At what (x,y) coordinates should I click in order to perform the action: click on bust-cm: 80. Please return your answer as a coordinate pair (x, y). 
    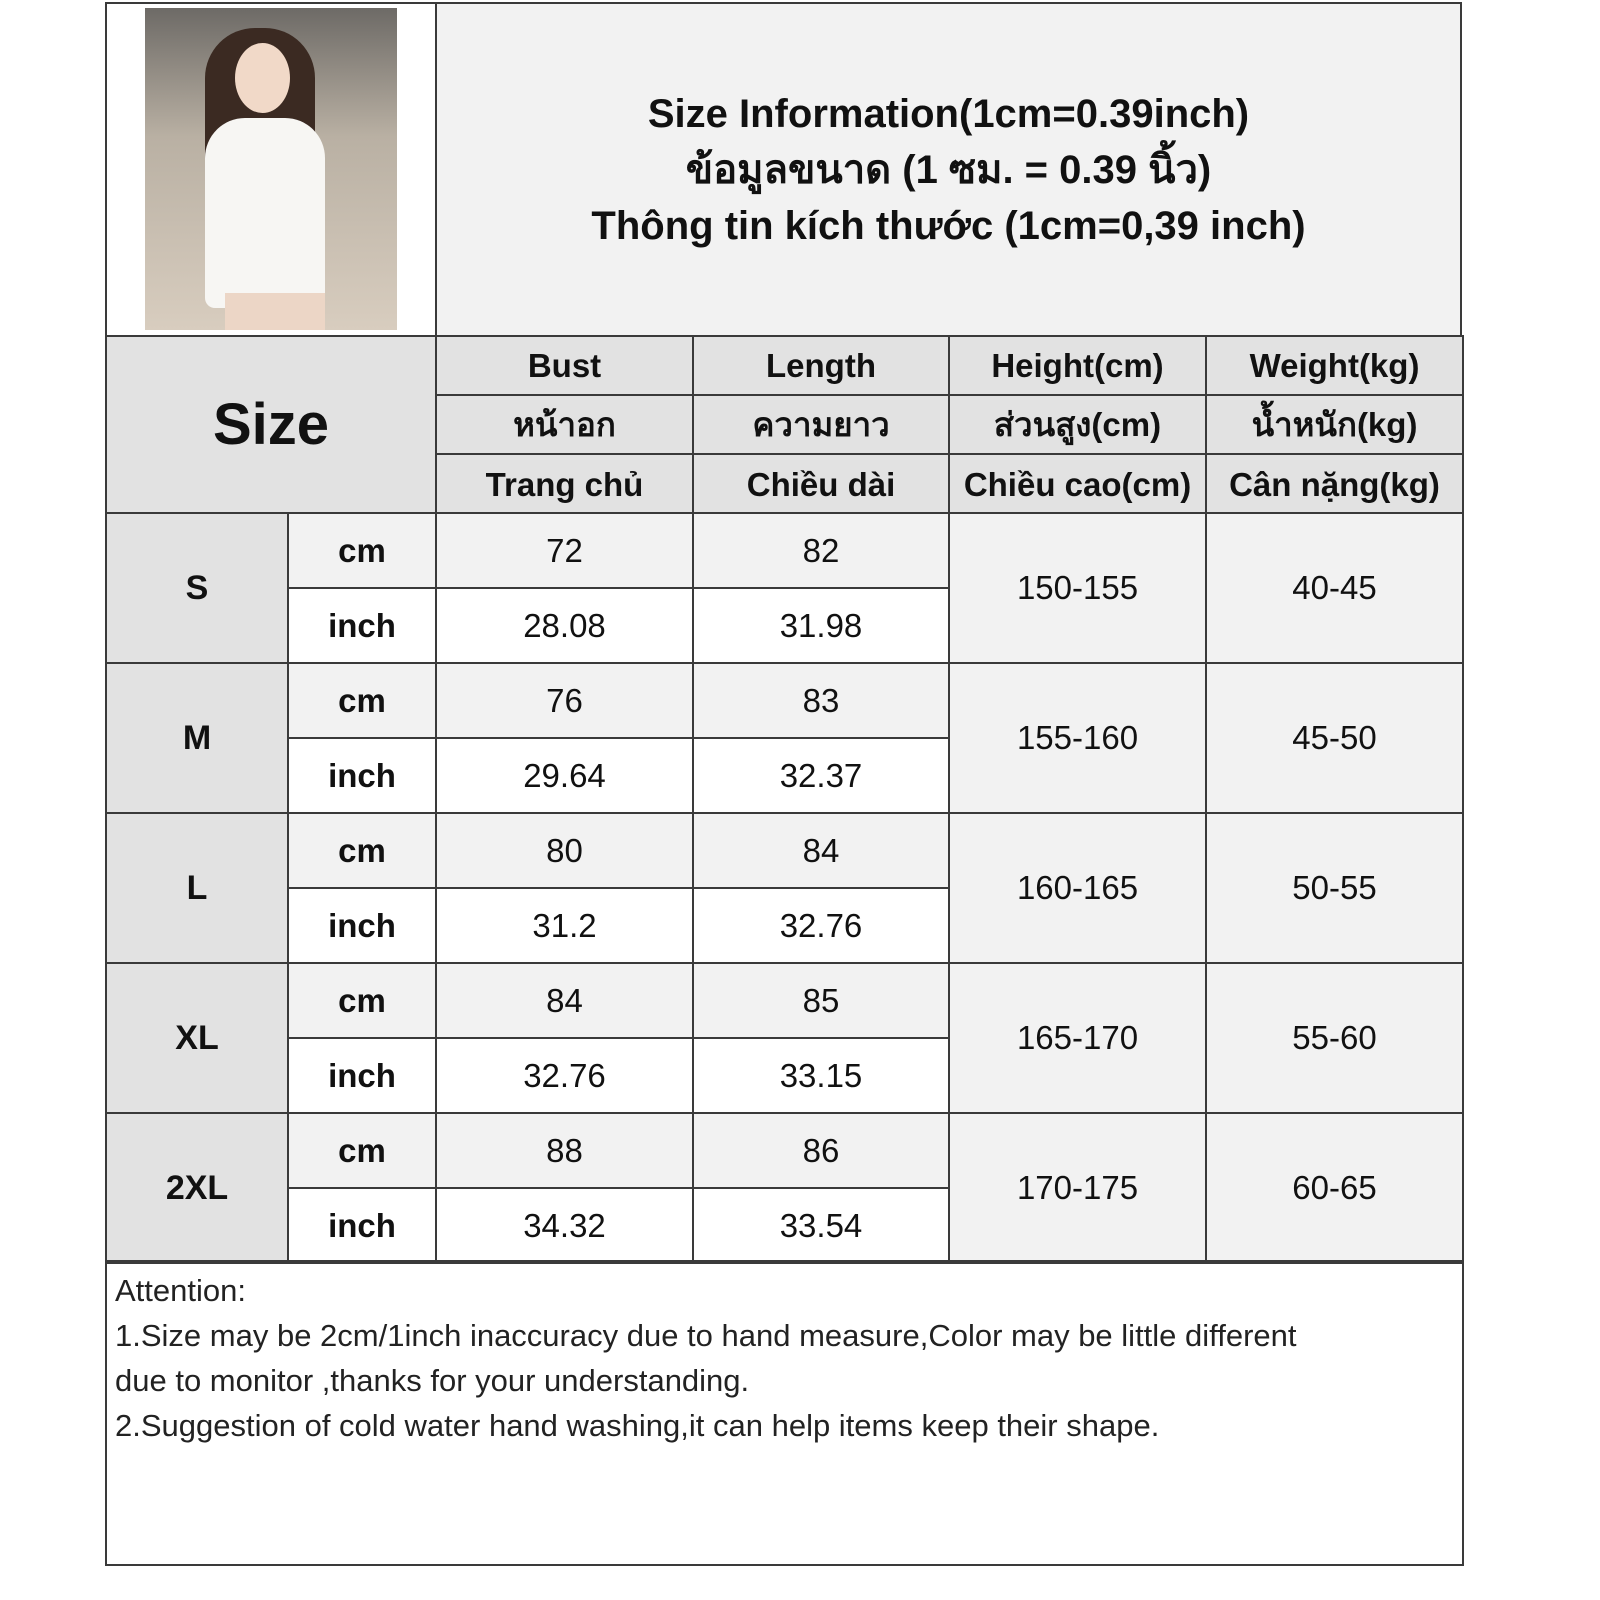
    Looking at the image, I should click on (564, 850).